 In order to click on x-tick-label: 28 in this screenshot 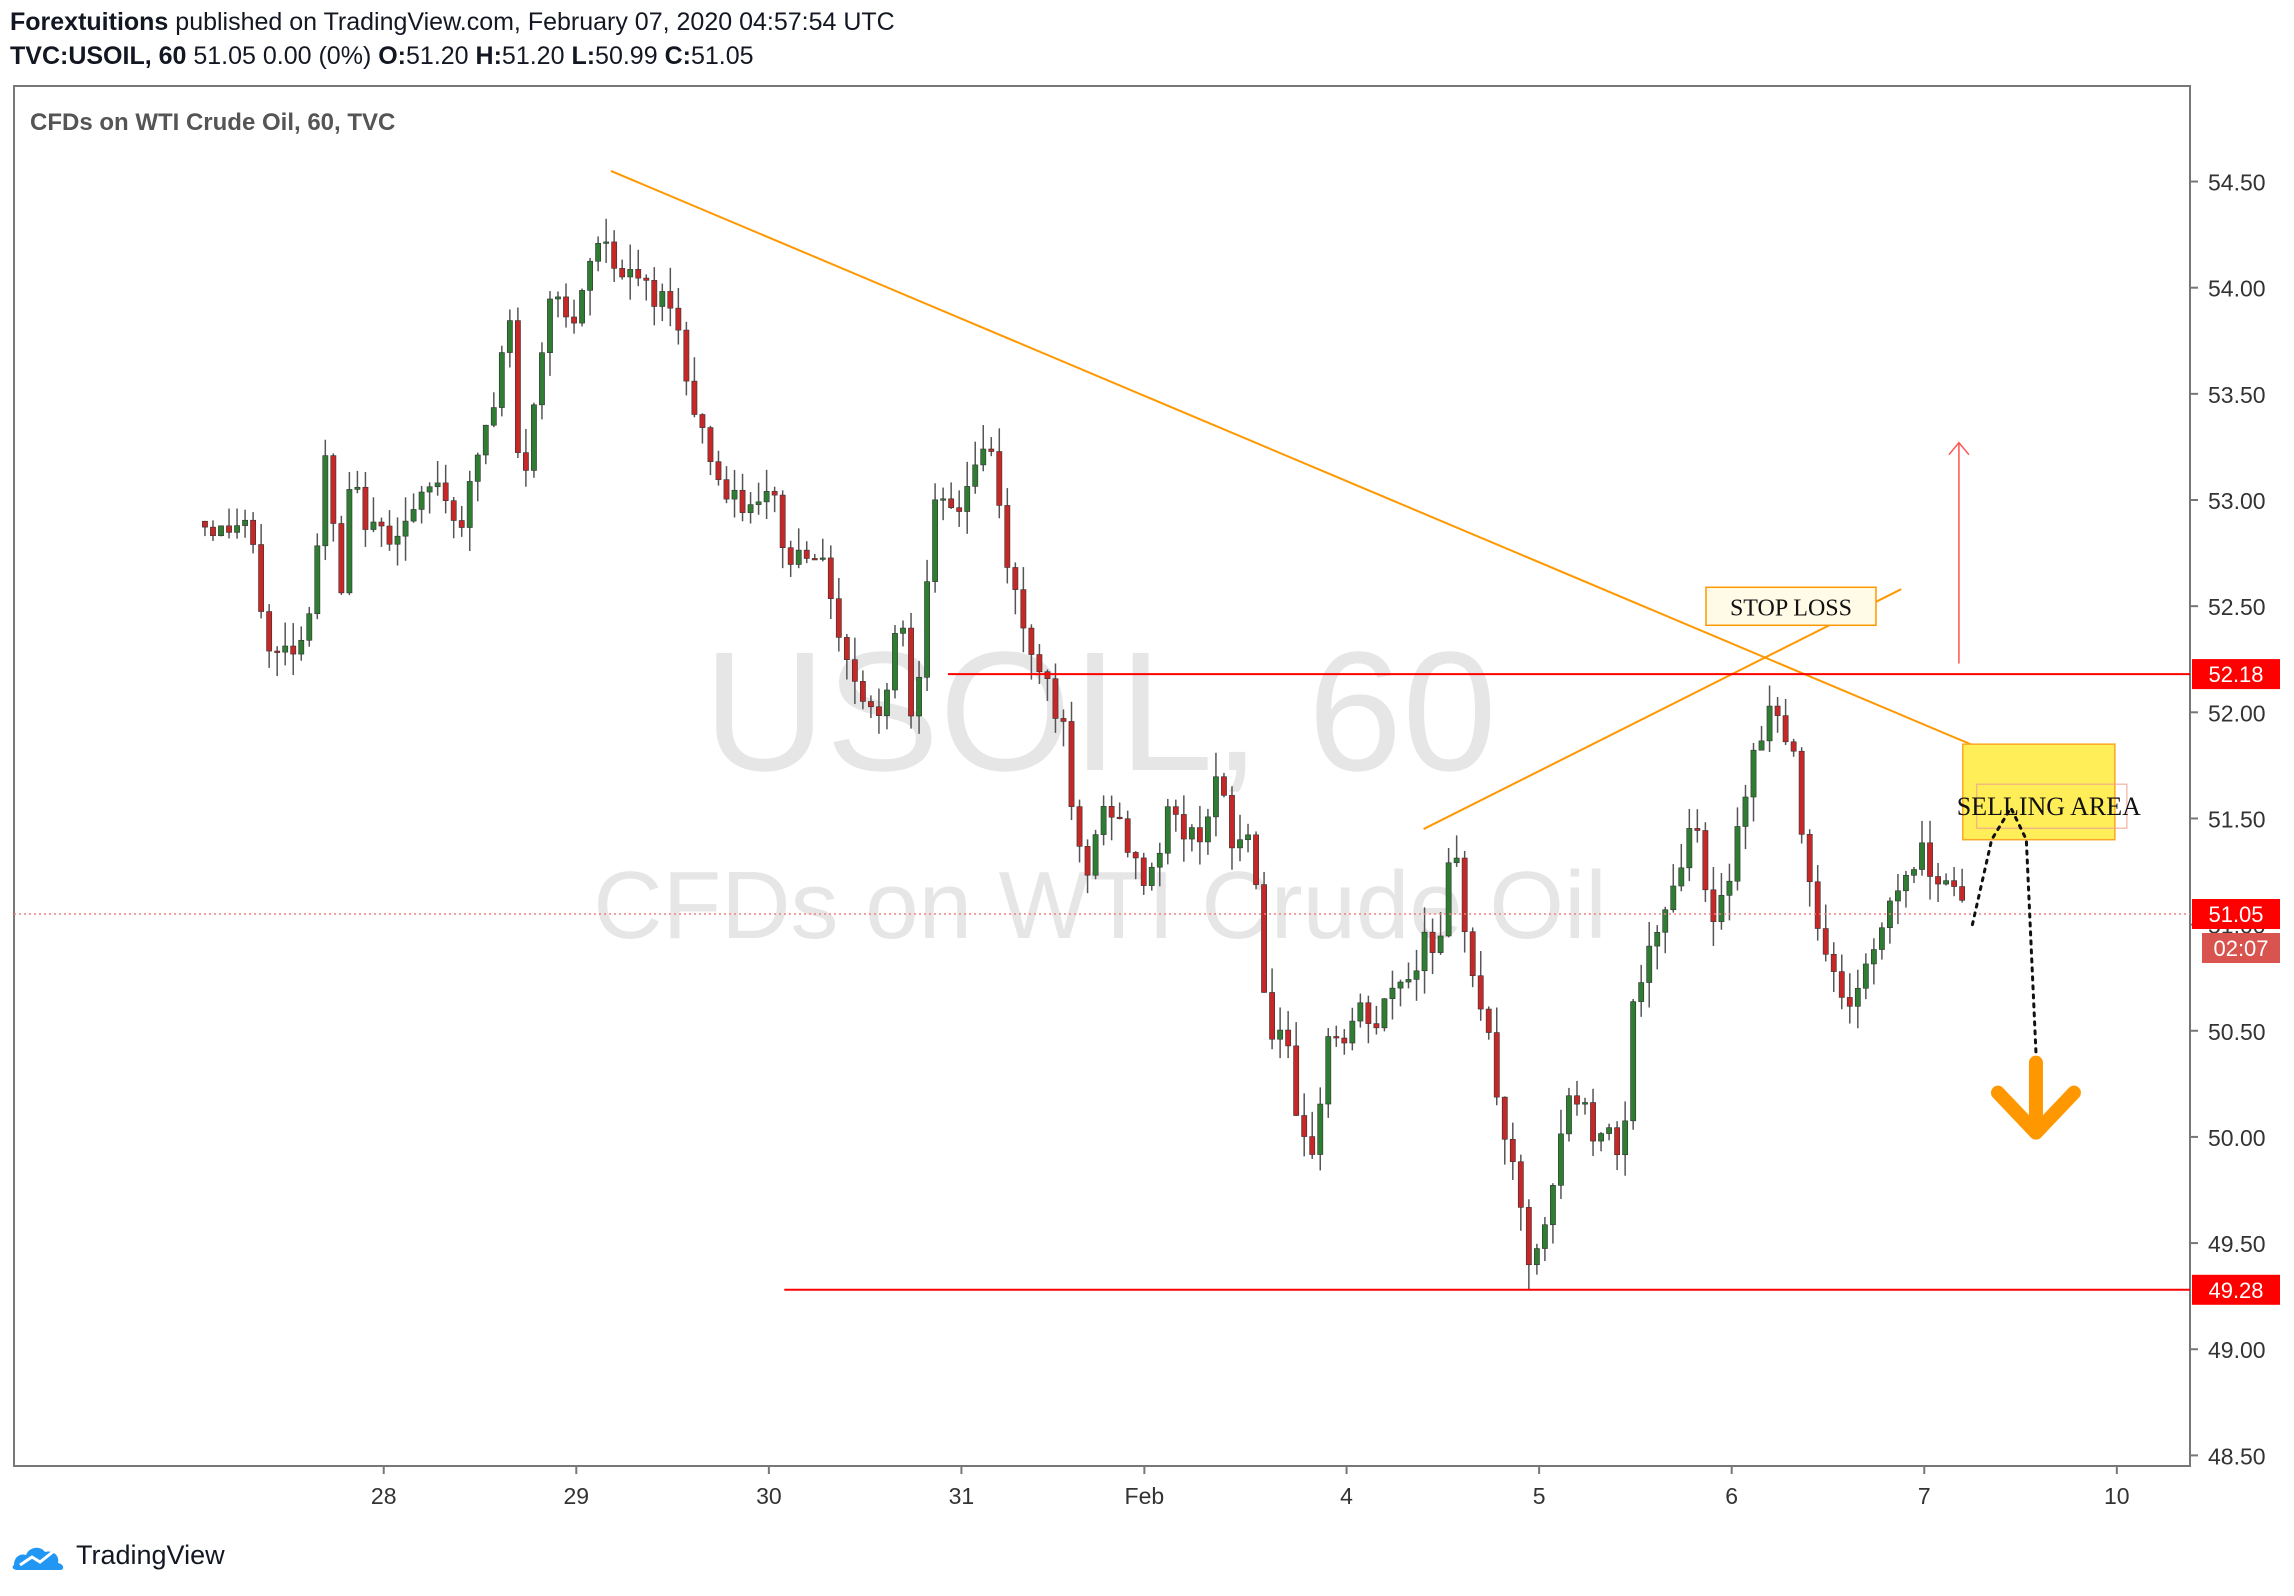, I will do `click(384, 1496)`.